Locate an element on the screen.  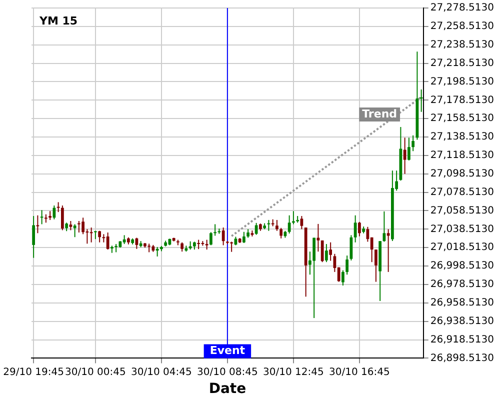
y-tick-label: 26,978.5130 is located at coordinates (462, 284).